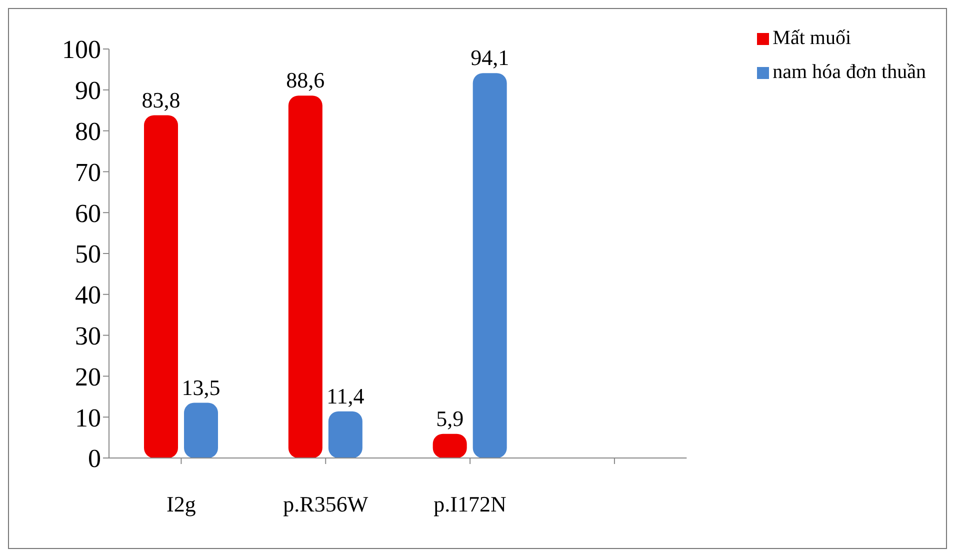 This screenshot has height=557, width=955. Describe the element at coordinates (88, 172) in the screenshot. I see `y-tick-label: 70` at that location.